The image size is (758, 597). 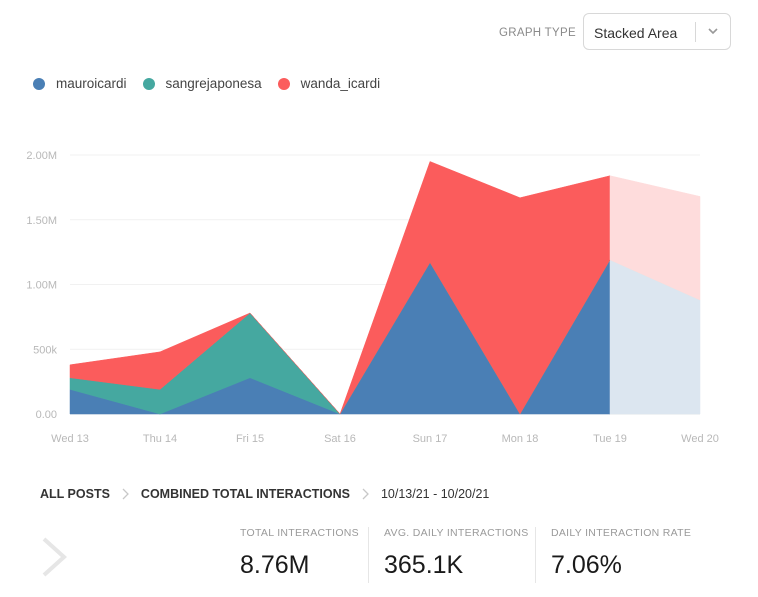 I want to click on x-tick-label: Sat 16, so click(x=340, y=439).